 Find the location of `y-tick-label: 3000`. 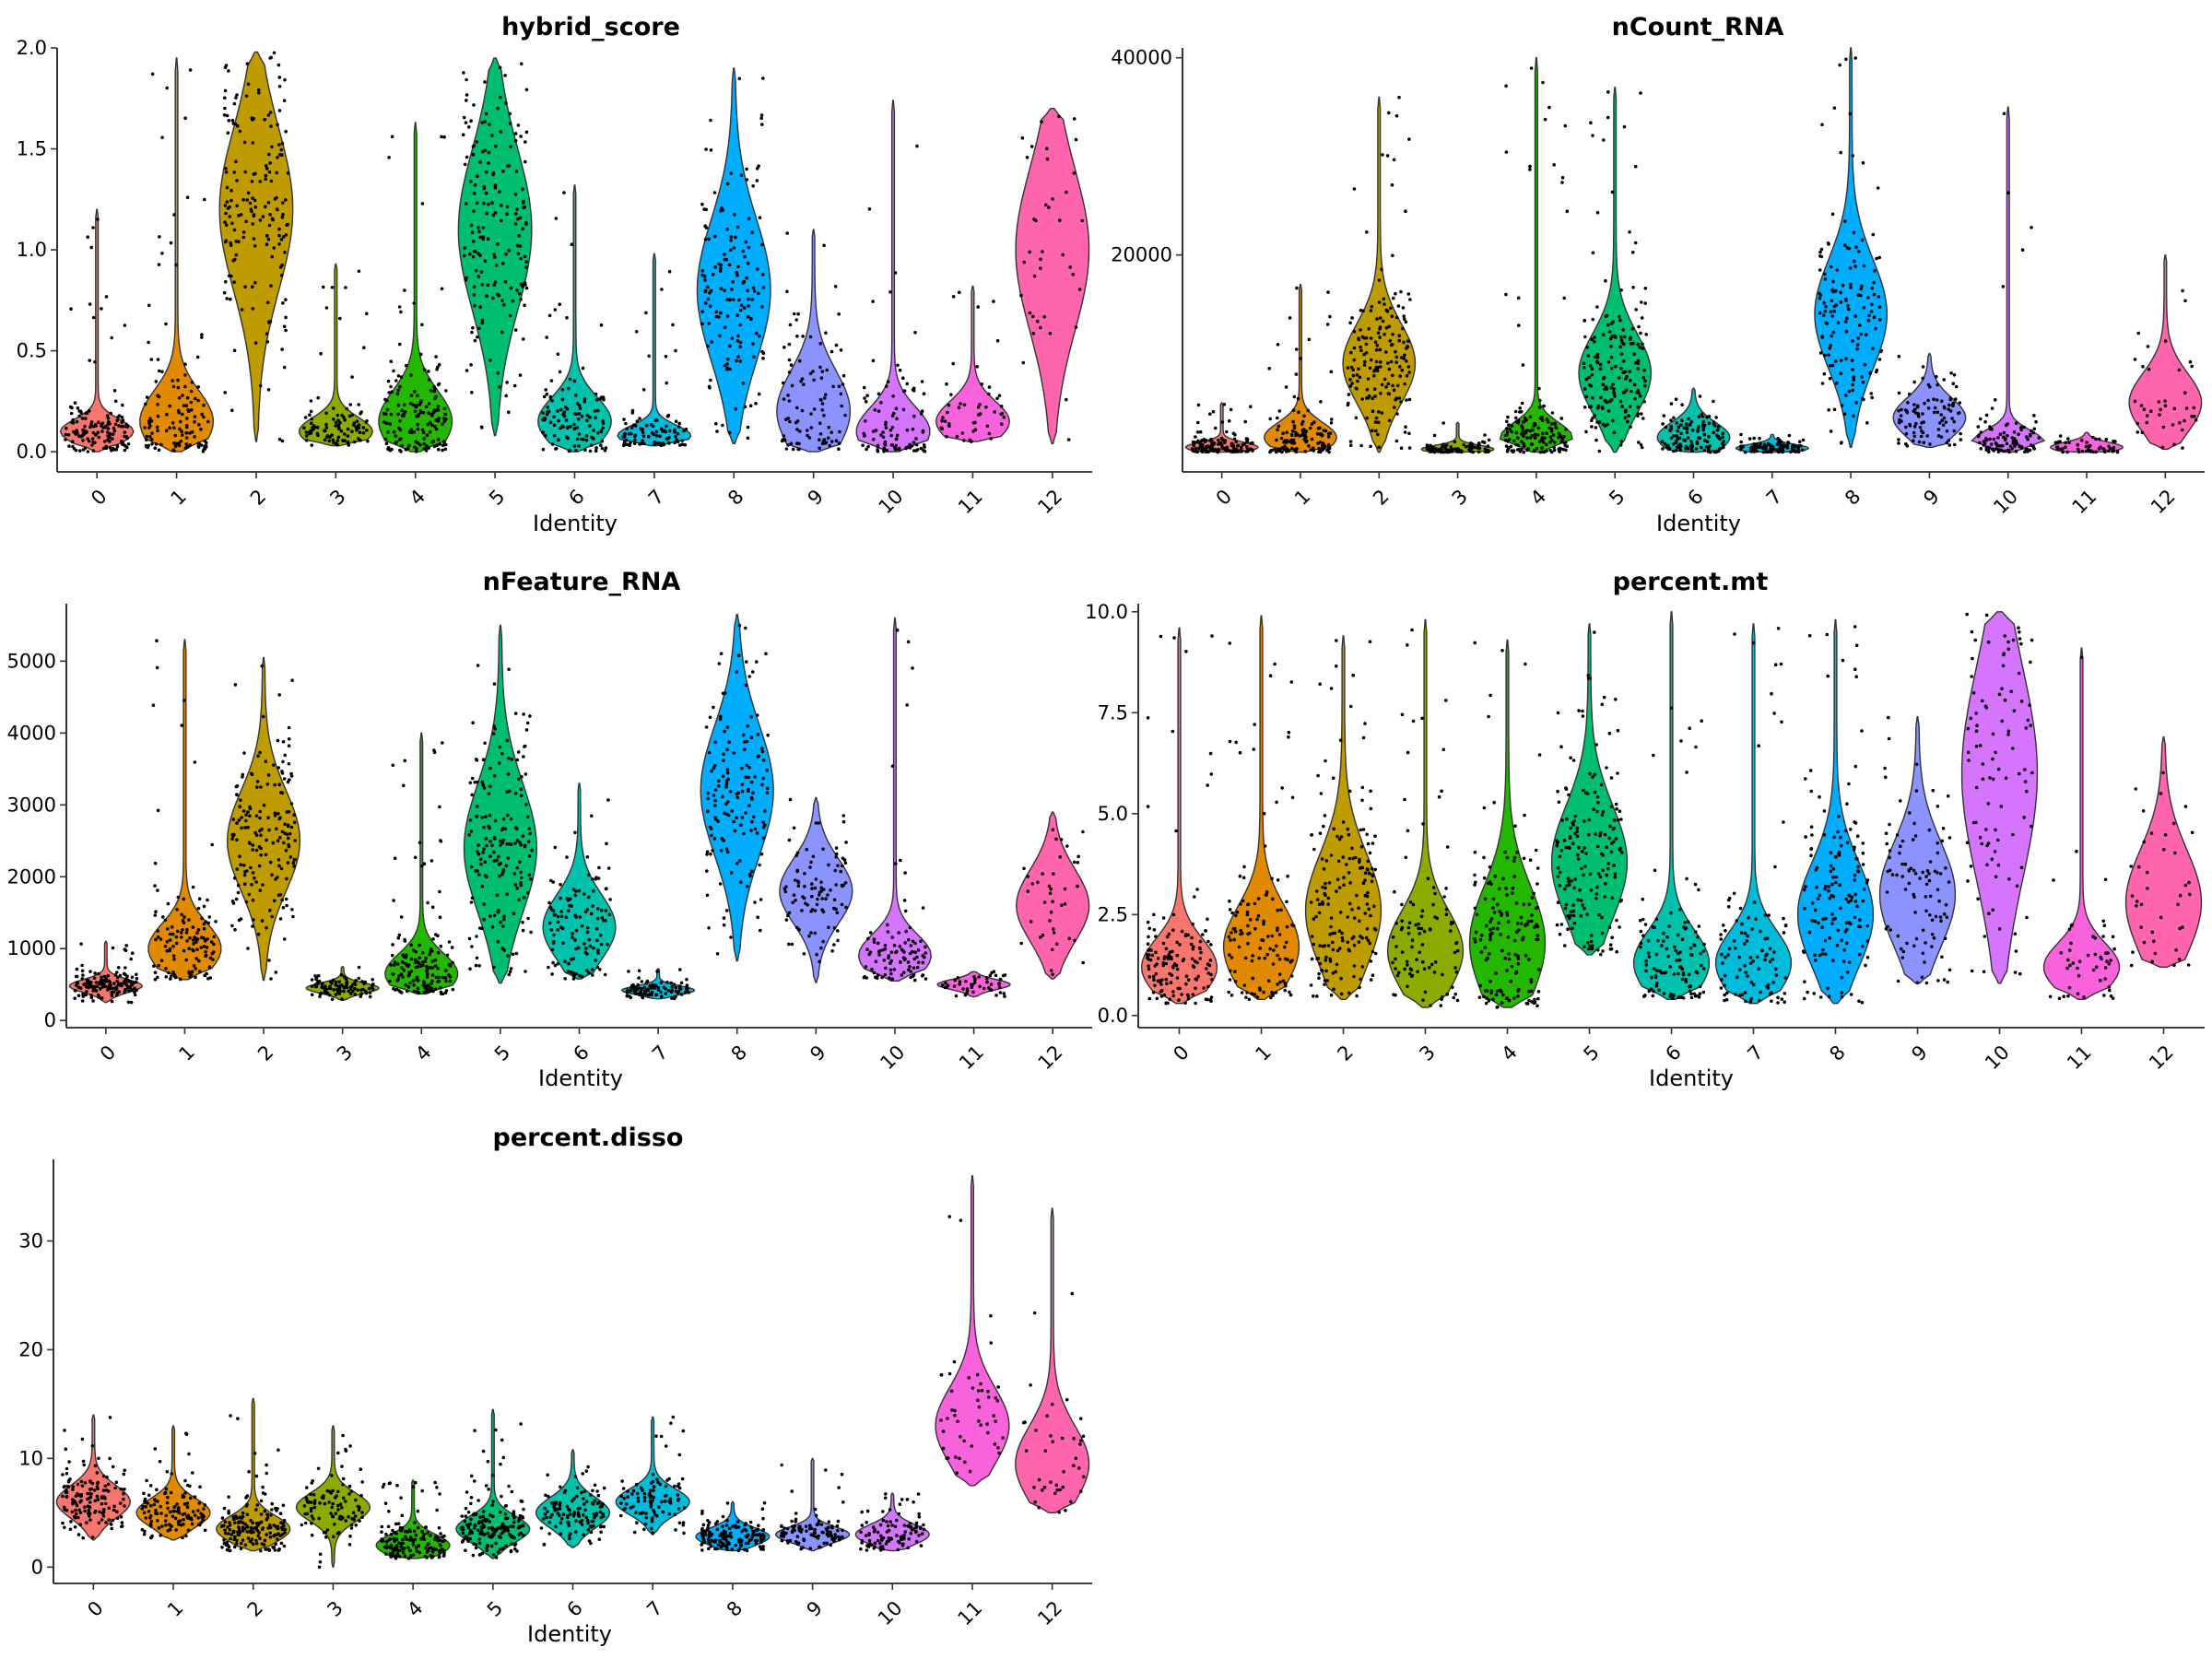

y-tick-label: 3000 is located at coordinates (31, 805).